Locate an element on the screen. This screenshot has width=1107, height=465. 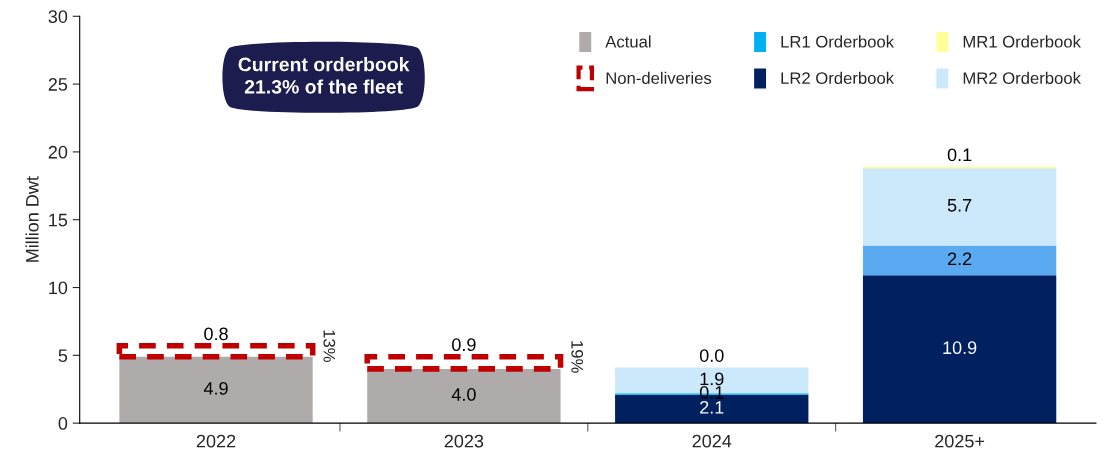
data-label: 0.8 is located at coordinates (216, 334).